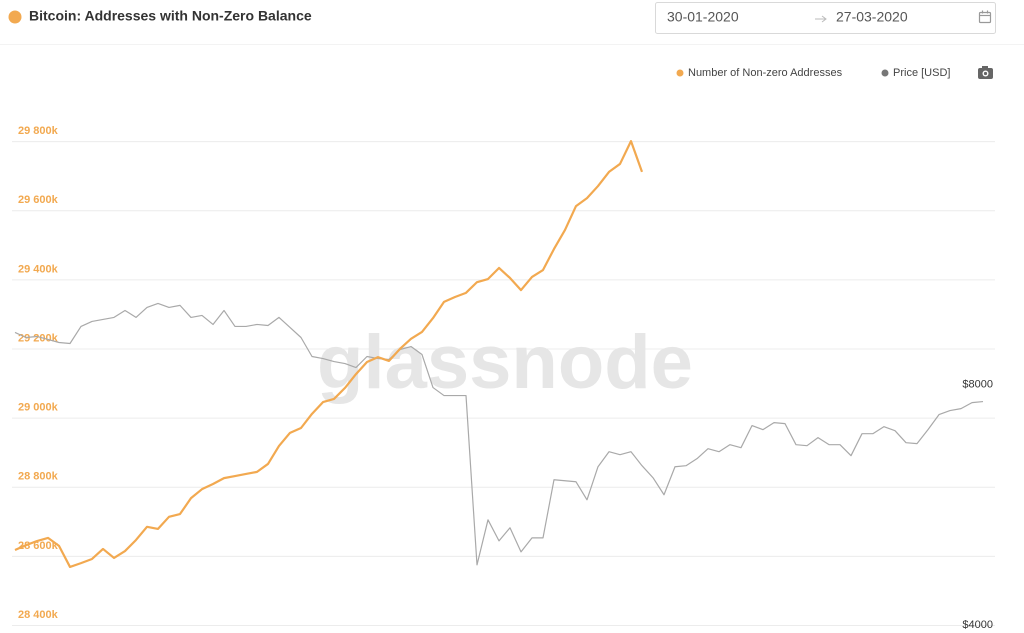 The width and height of the screenshot is (1024, 633). Describe the element at coordinates (977, 625) in the screenshot. I see `y2-tick-label: $4000` at that location.